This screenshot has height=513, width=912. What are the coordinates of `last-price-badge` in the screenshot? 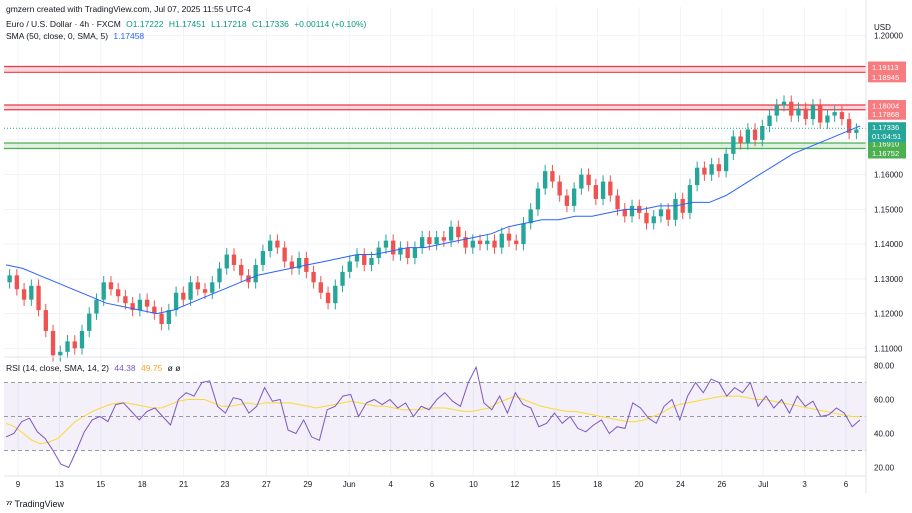 It's located at (887, 132).